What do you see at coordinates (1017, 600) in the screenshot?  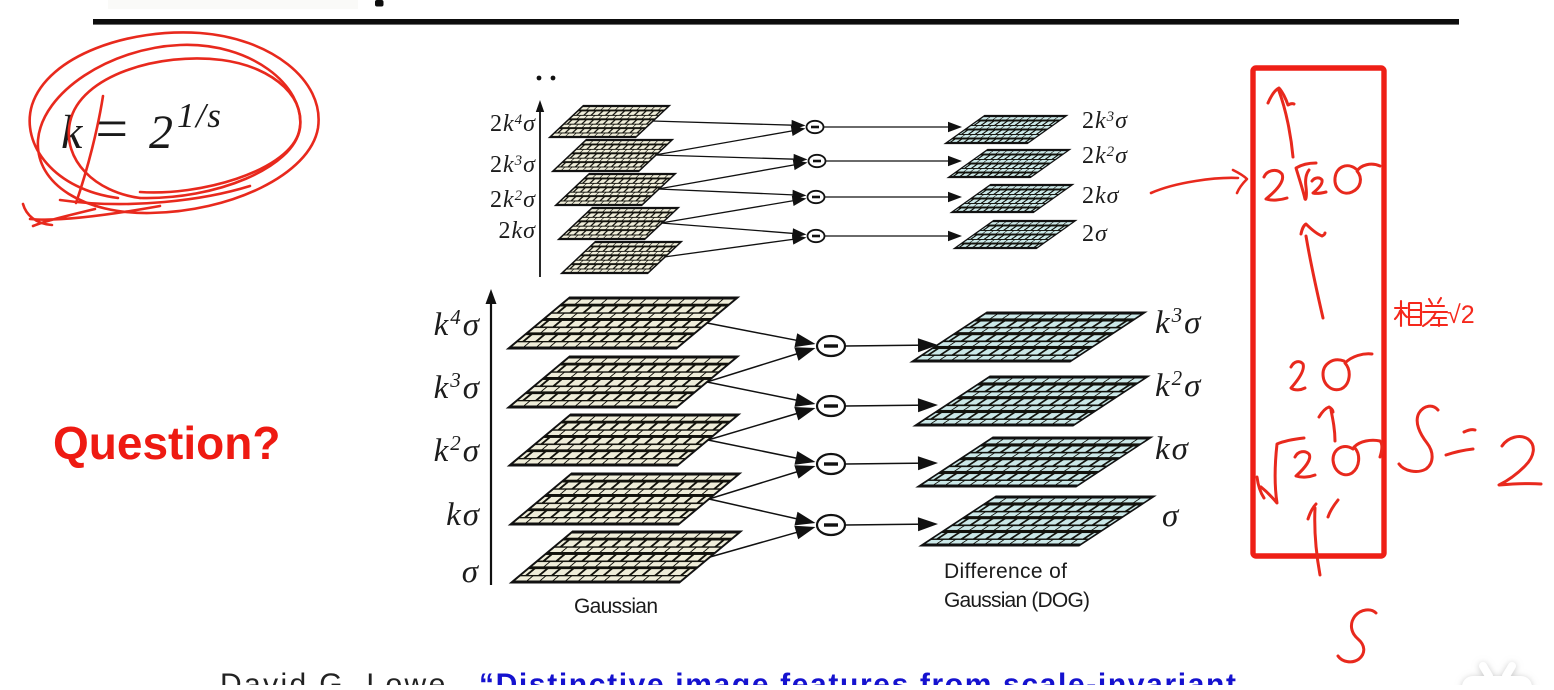 I see `svg-text: Gaussian (DOG)` at bounding box center [1017, 600].